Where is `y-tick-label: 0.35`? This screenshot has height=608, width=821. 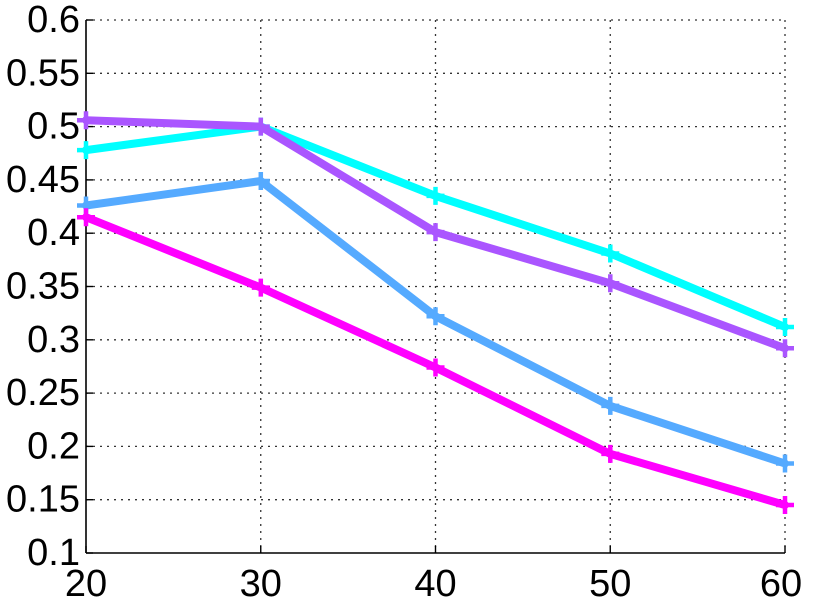 y-tick-label: 0.35 is located at coordinates (43, 287).